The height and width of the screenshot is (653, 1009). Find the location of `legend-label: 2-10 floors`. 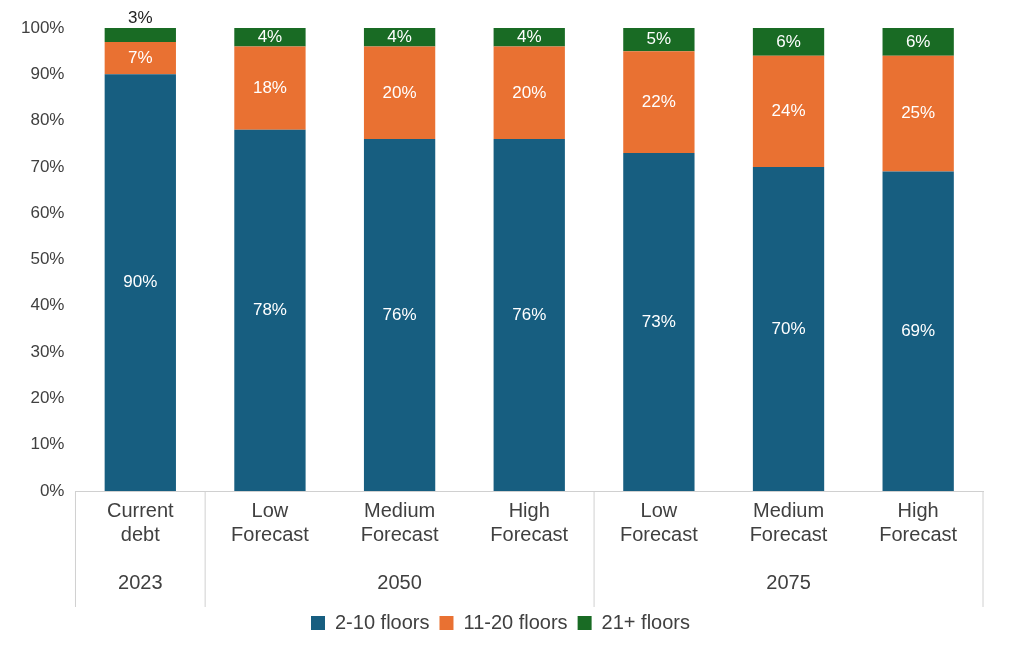

legend-label: 2-10 floors is located at coordinates (382, 621).